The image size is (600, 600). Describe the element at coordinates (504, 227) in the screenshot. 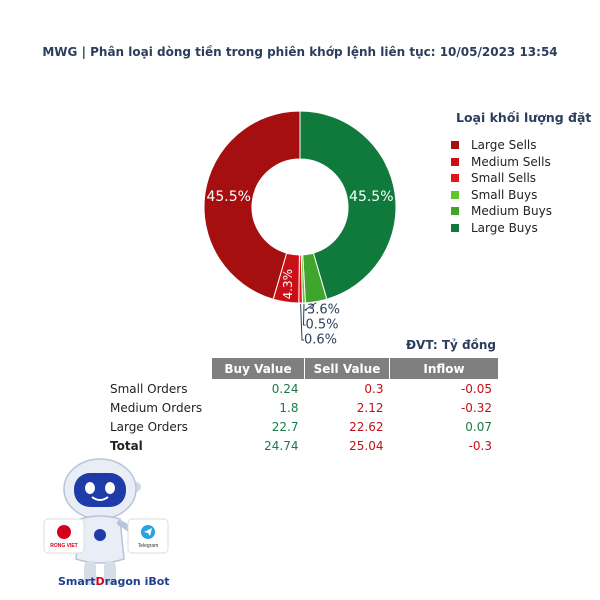

I see `legend-label: Large Buys` at that location.